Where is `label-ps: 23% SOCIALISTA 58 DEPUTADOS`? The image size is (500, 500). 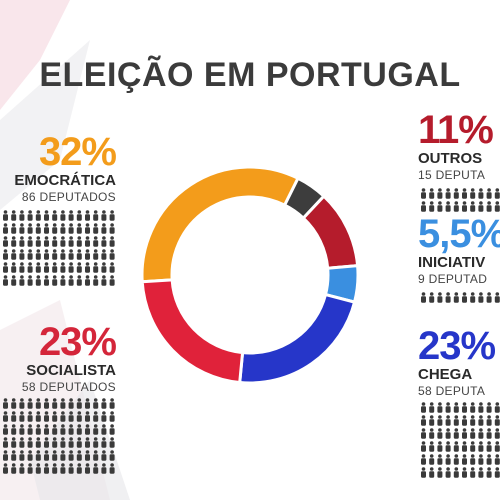
label-ps: 23% SOCIALISTA 58 DEPUTADOS is located at coordinates (69, 357).